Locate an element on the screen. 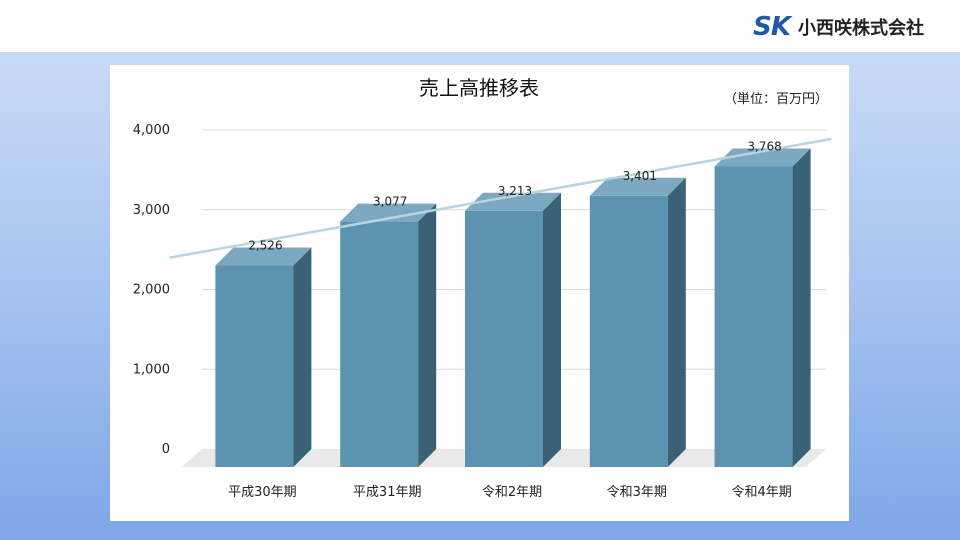 The height and width of the screenshot is (540, 960). logo-mark: SK is located at coordinates (772, 27).